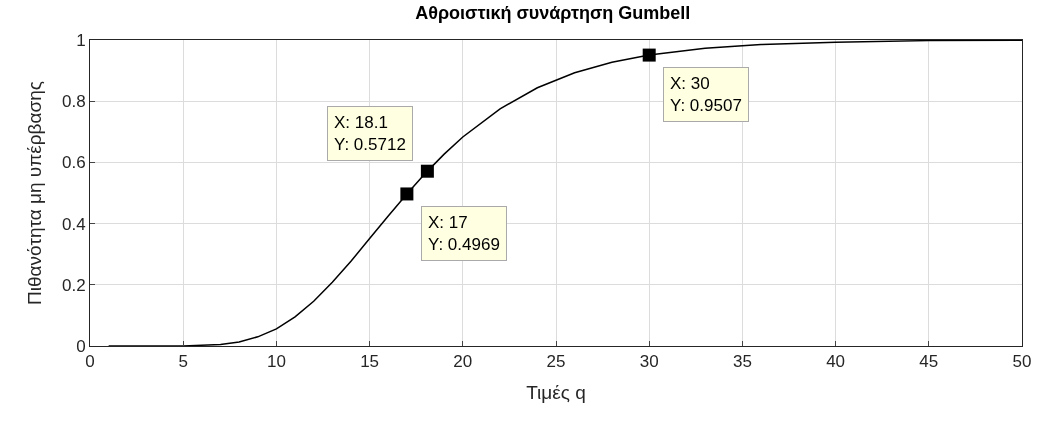 This screenshot has width=1043, height=421. Describe the element at coordinates (1022, 362) in the screenshot. I see `x-tick-label: 50` at that location.